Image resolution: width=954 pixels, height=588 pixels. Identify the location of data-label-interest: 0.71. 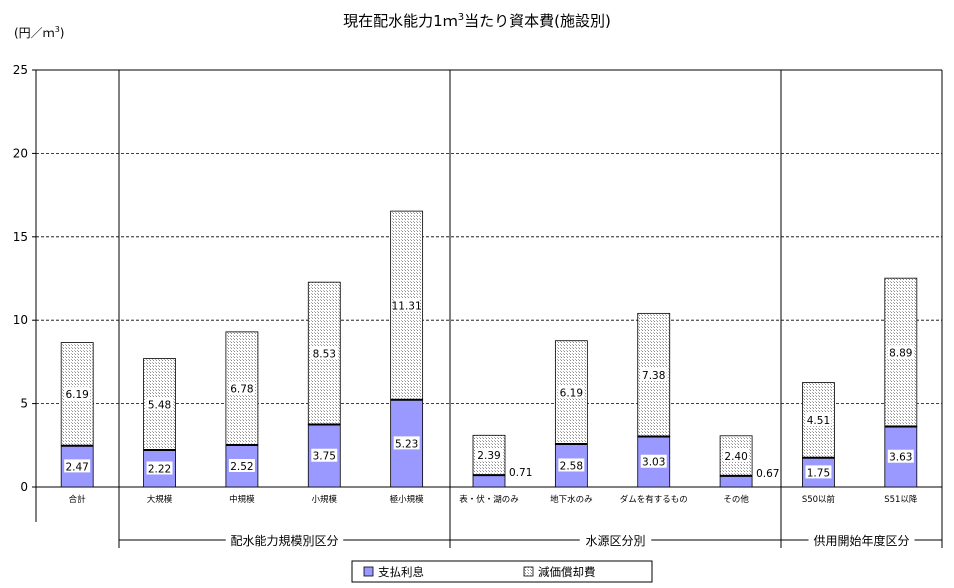
(520, 473).